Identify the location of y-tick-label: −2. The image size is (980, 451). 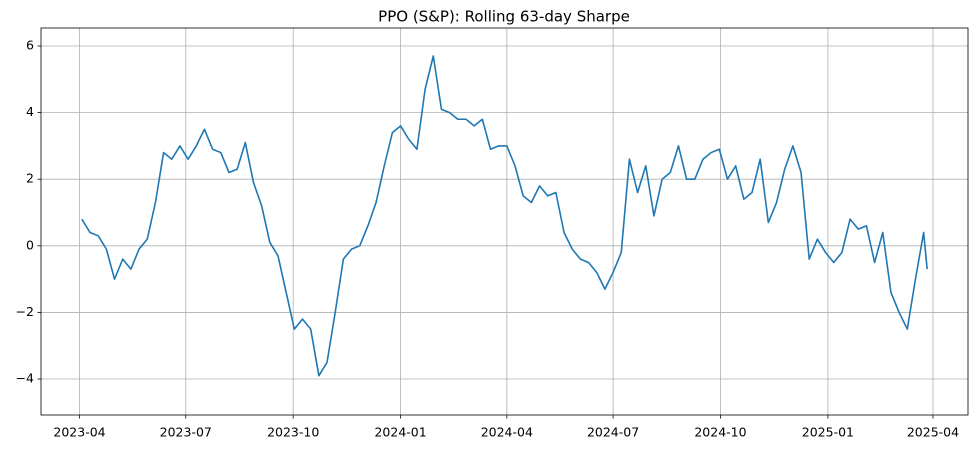
(25, 311).